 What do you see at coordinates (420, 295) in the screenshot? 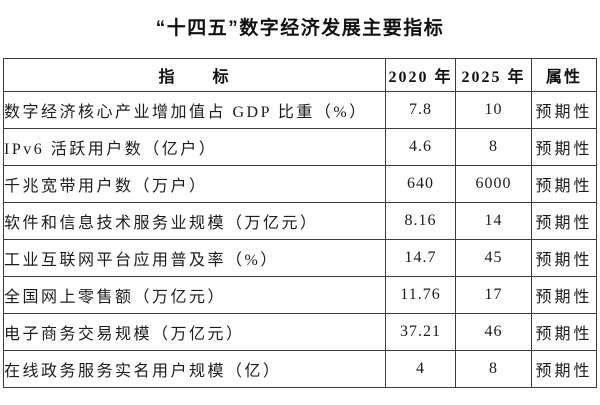
I see `value-2020-cell: 11.76` at bounding box center [420, 295].